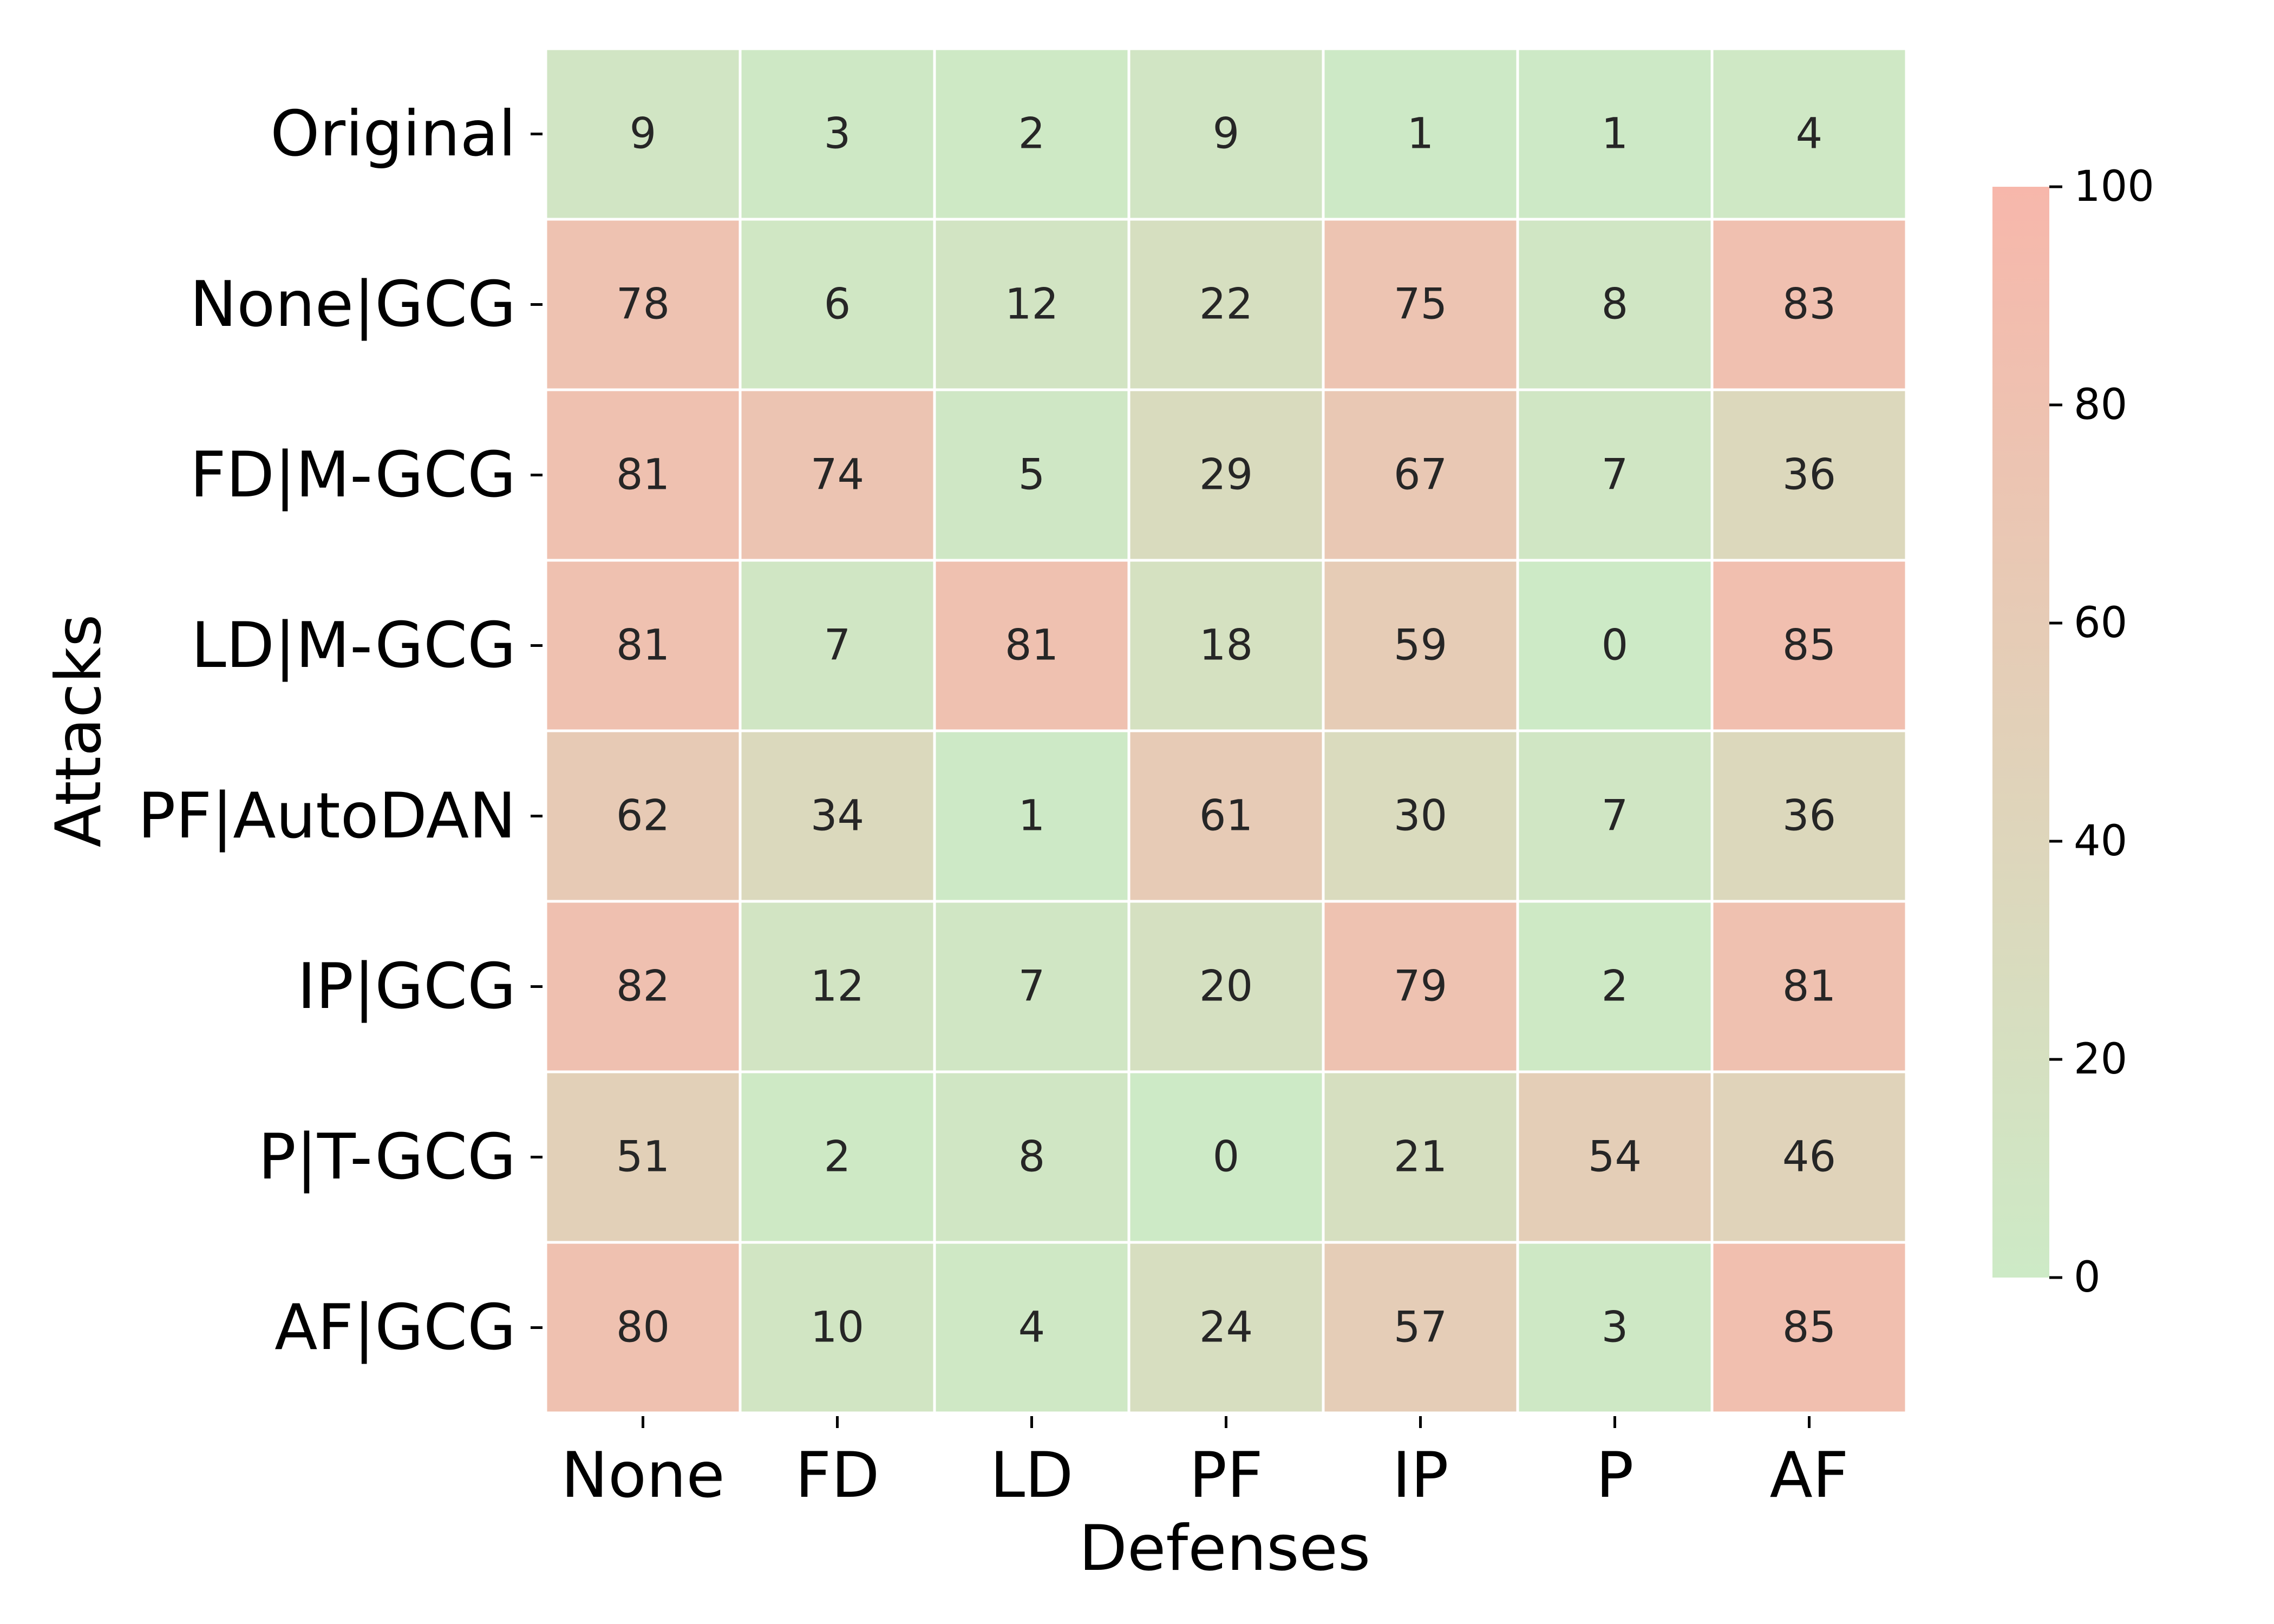 Image resolution: width=2274 pixels, height=1624 pixels. I want to click on cell-value-label: 30, so click(1421, 817).